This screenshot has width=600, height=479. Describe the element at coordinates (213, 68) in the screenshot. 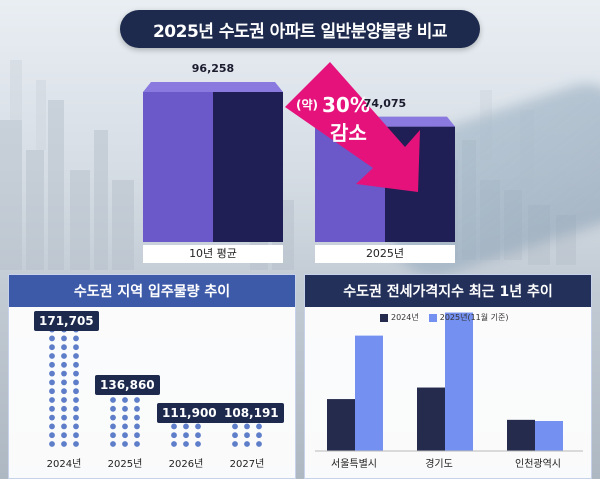

I see `bar-value-label-10yr: 96,258` at that location.